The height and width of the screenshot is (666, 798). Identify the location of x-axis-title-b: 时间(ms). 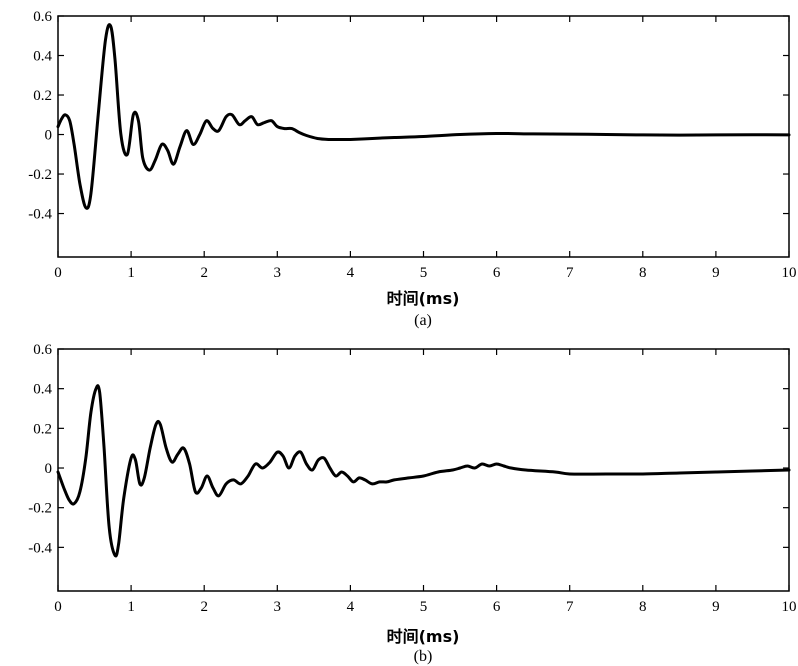
(423, 636).